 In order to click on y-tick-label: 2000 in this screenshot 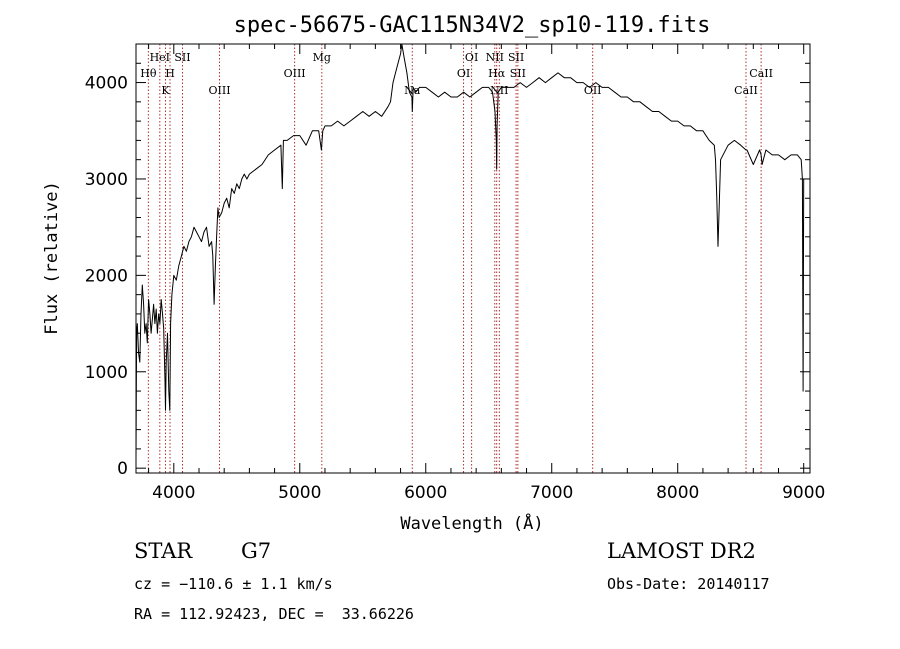, I will do `click(106, 276)`.